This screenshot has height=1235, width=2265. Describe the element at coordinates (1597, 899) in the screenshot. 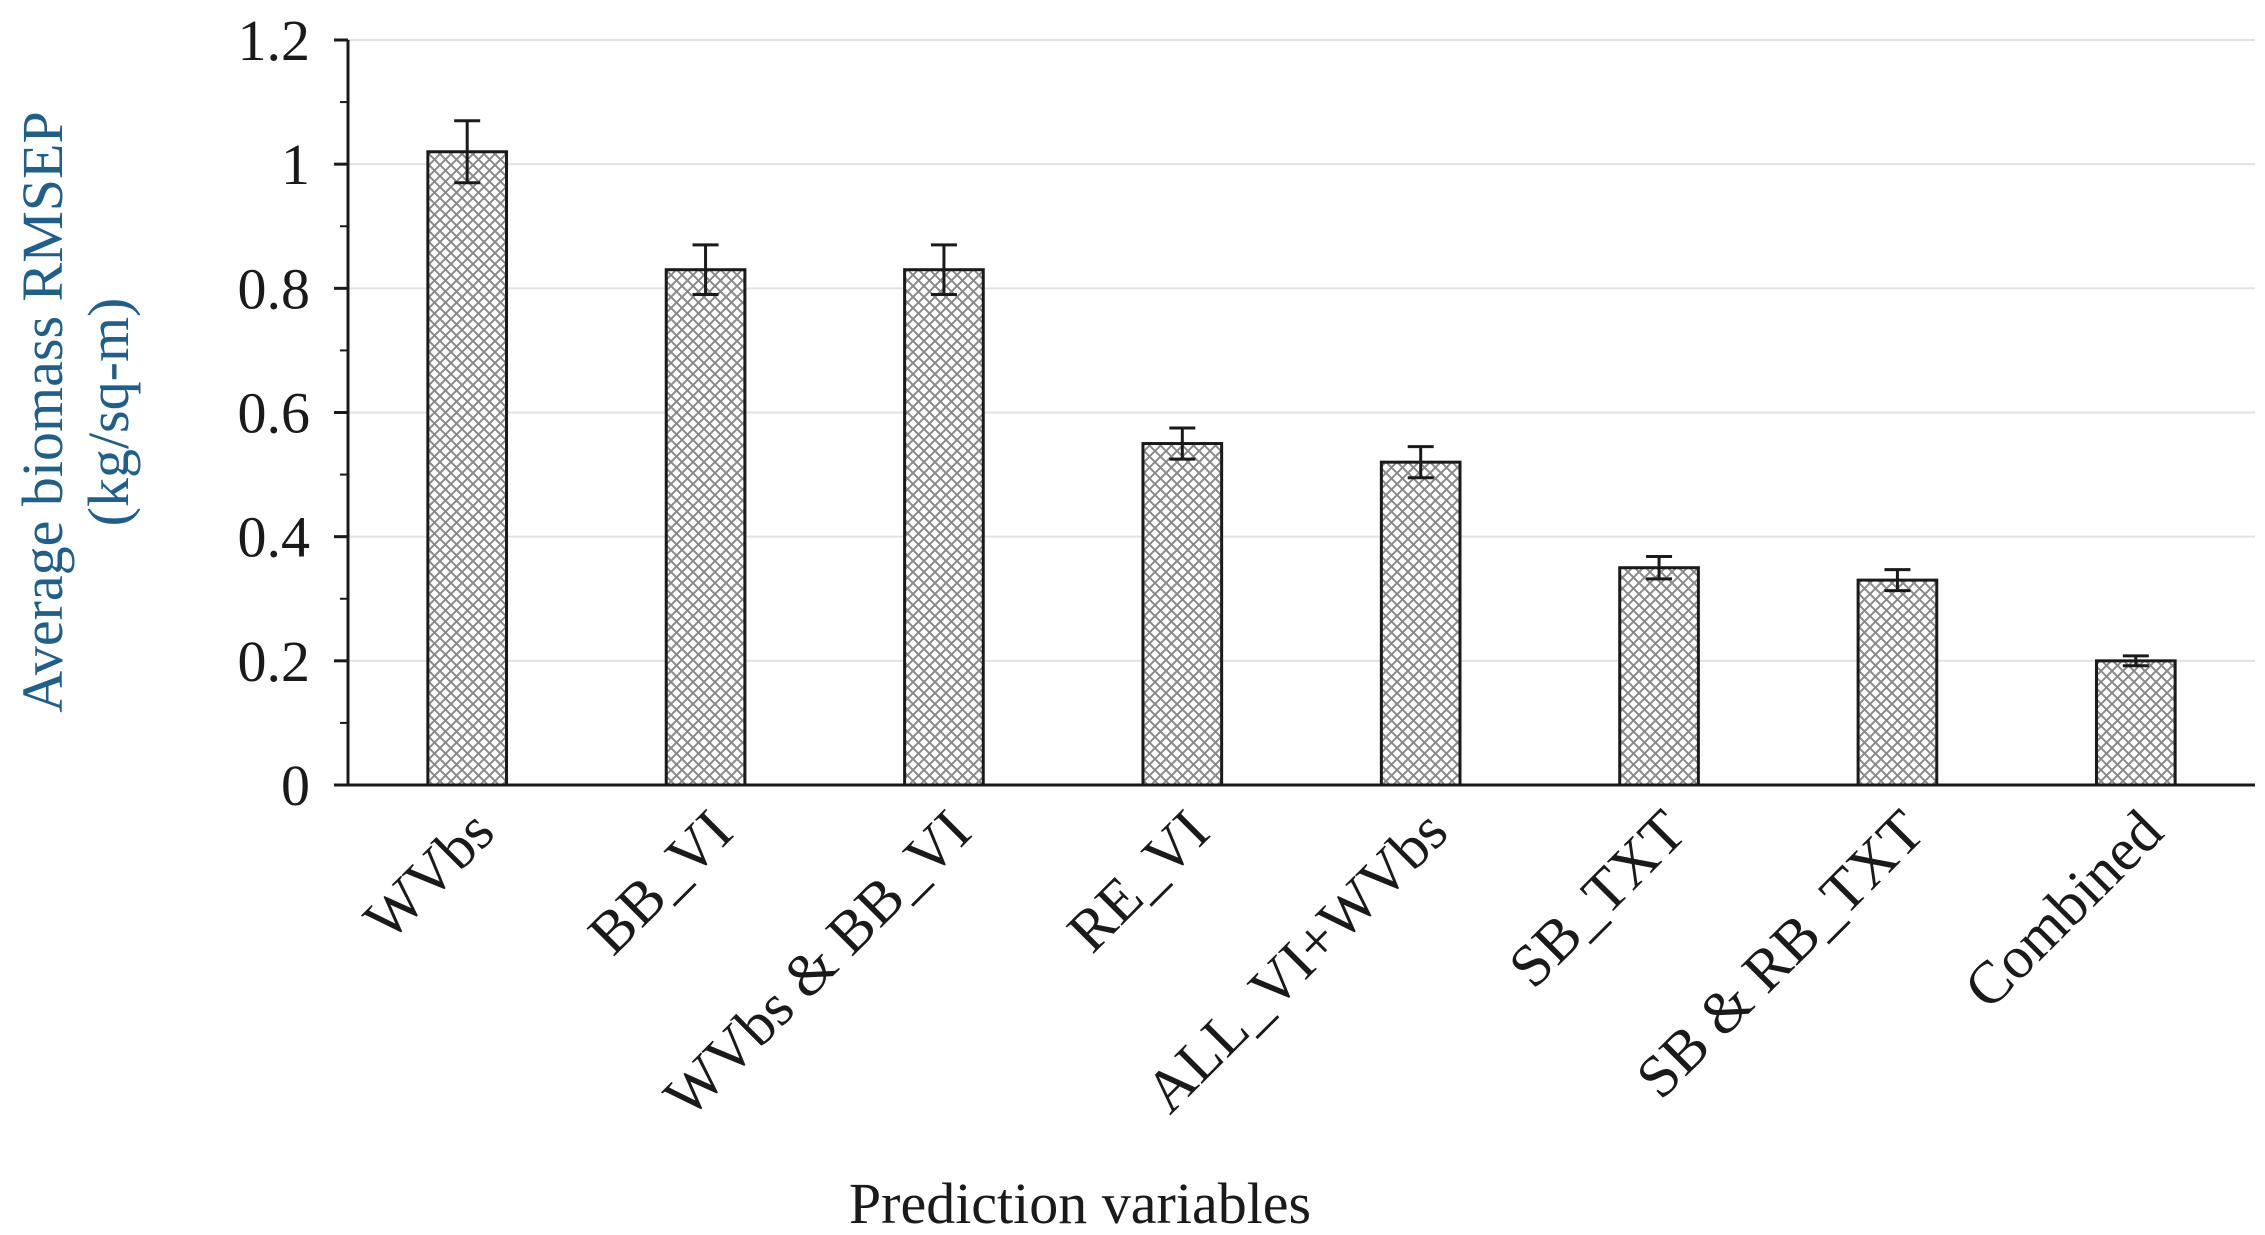

I see `x-category-label: SB_TXT` at that location.